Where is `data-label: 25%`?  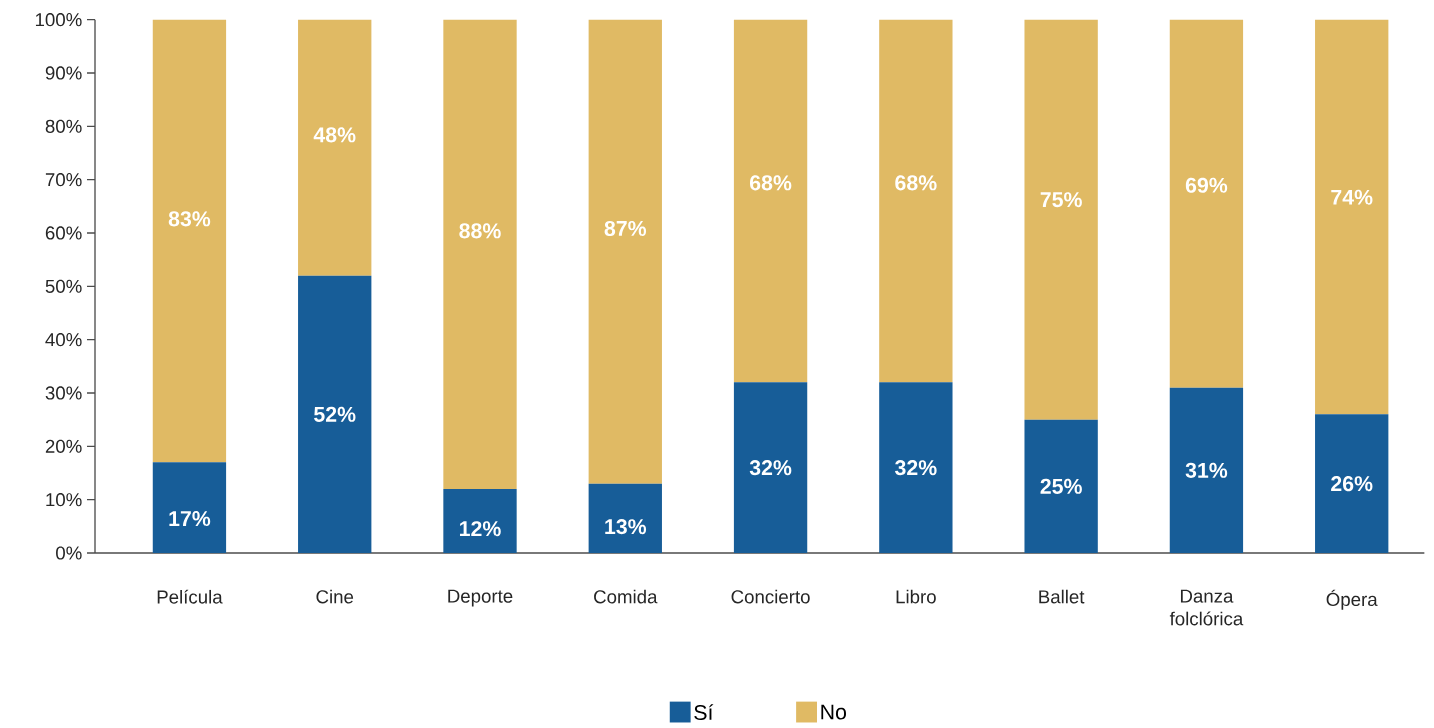
data-label: 25% is located at coordinates (1061, 486).